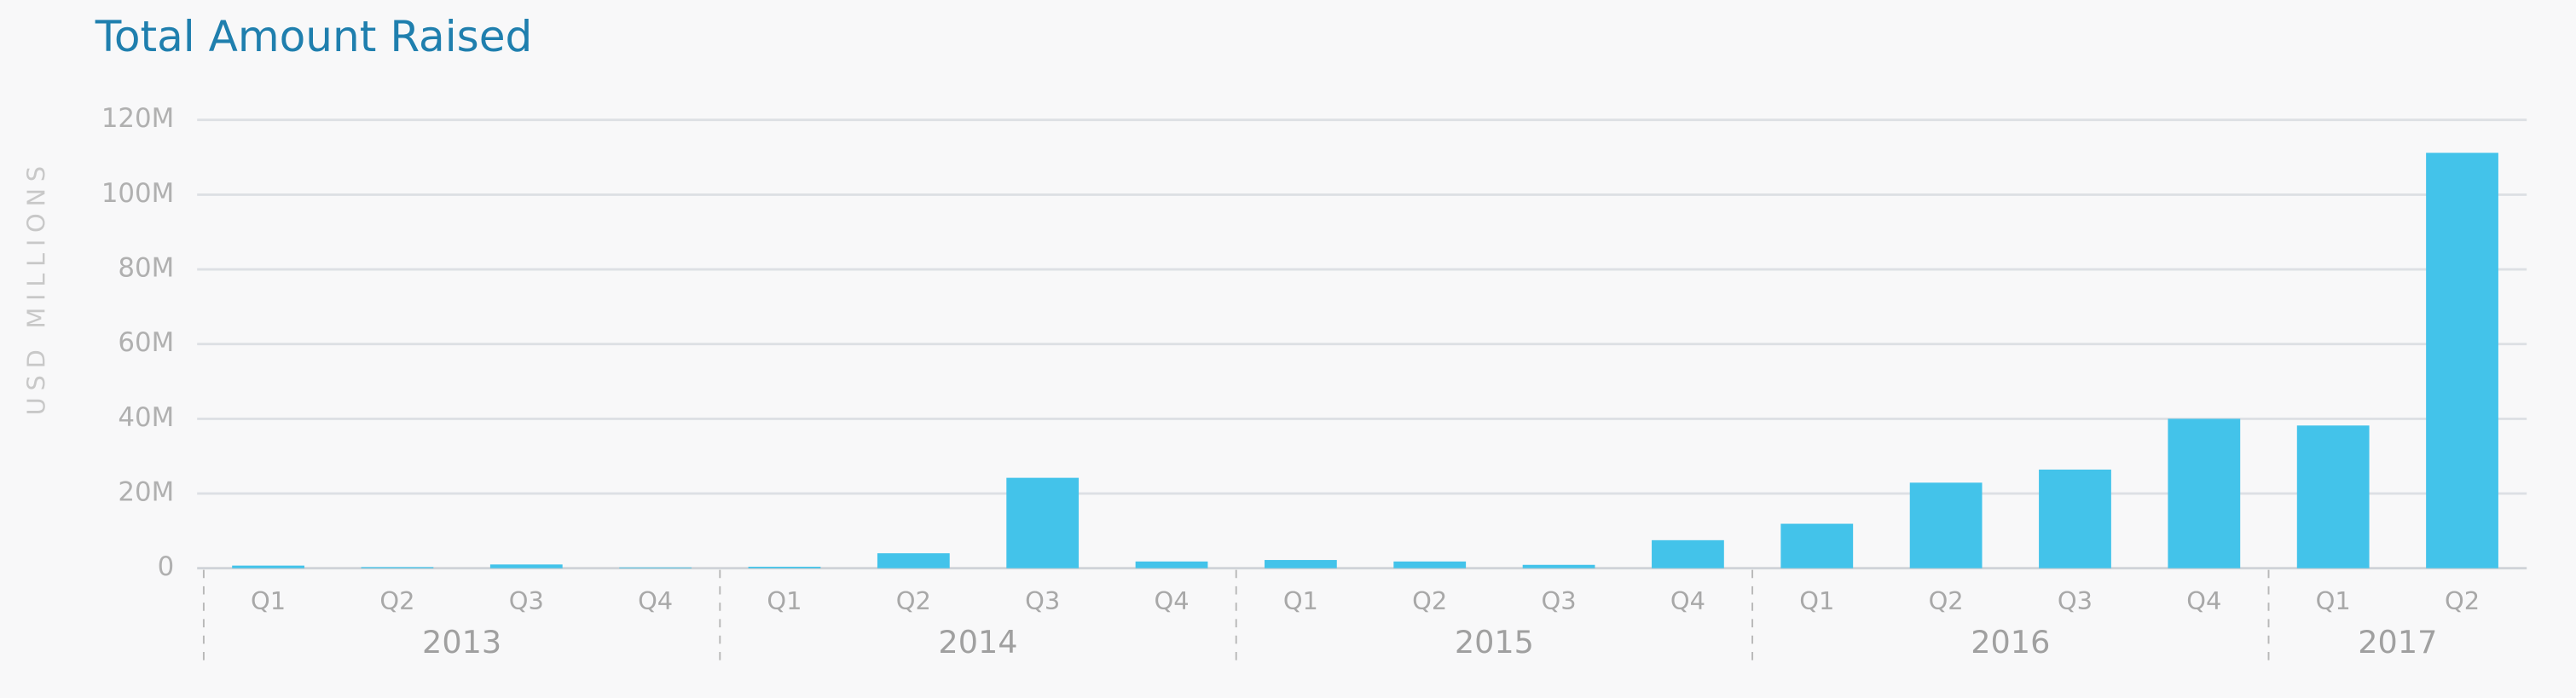  Describe the element at coordinates (2011, 642) in the screenshot. I see `year-label: 2016` at that location.